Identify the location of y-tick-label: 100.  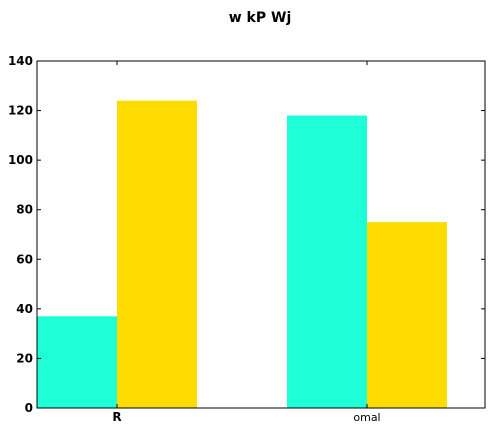
(20, 160).